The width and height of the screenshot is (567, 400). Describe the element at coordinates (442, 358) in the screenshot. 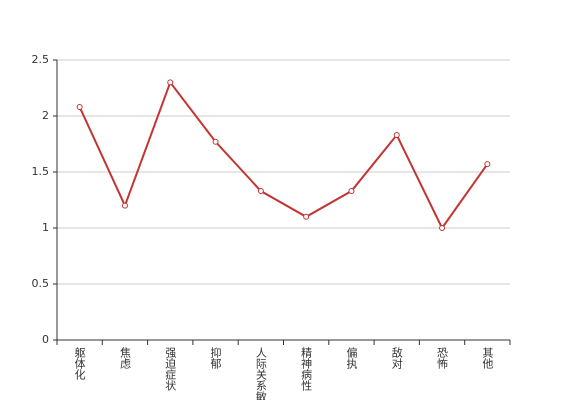

I see `x-tick-label: 恐怖` at that location.